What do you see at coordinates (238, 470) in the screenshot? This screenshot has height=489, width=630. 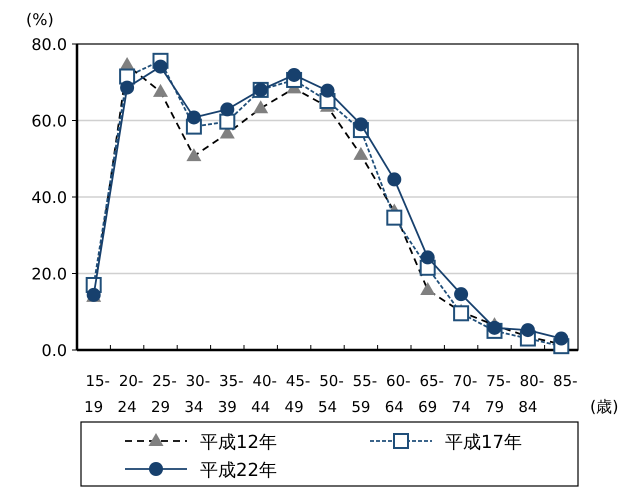 I see `legend-label: 平成22年` at bounding box center [238, 470].